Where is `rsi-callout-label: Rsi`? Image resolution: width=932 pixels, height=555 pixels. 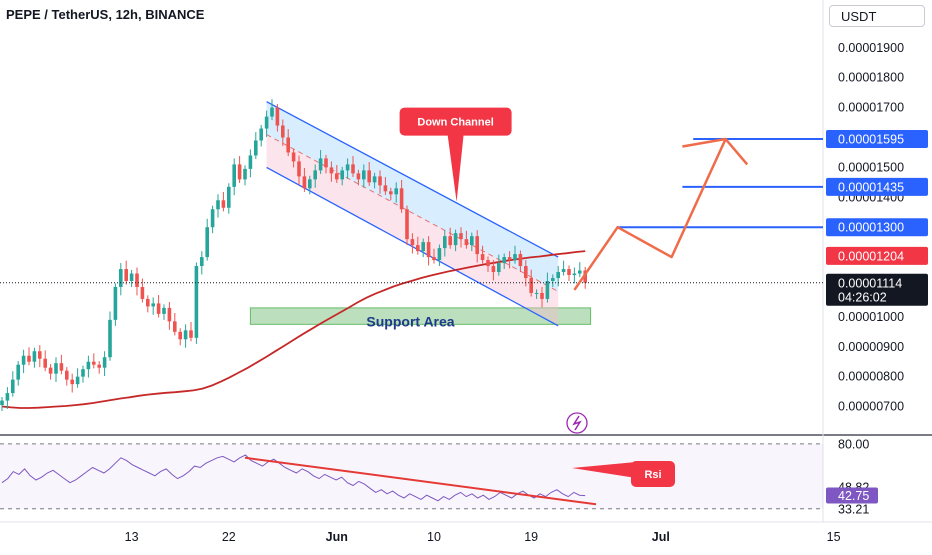 rsi-callout-label: Rsi is located at coordinates (652, 475).